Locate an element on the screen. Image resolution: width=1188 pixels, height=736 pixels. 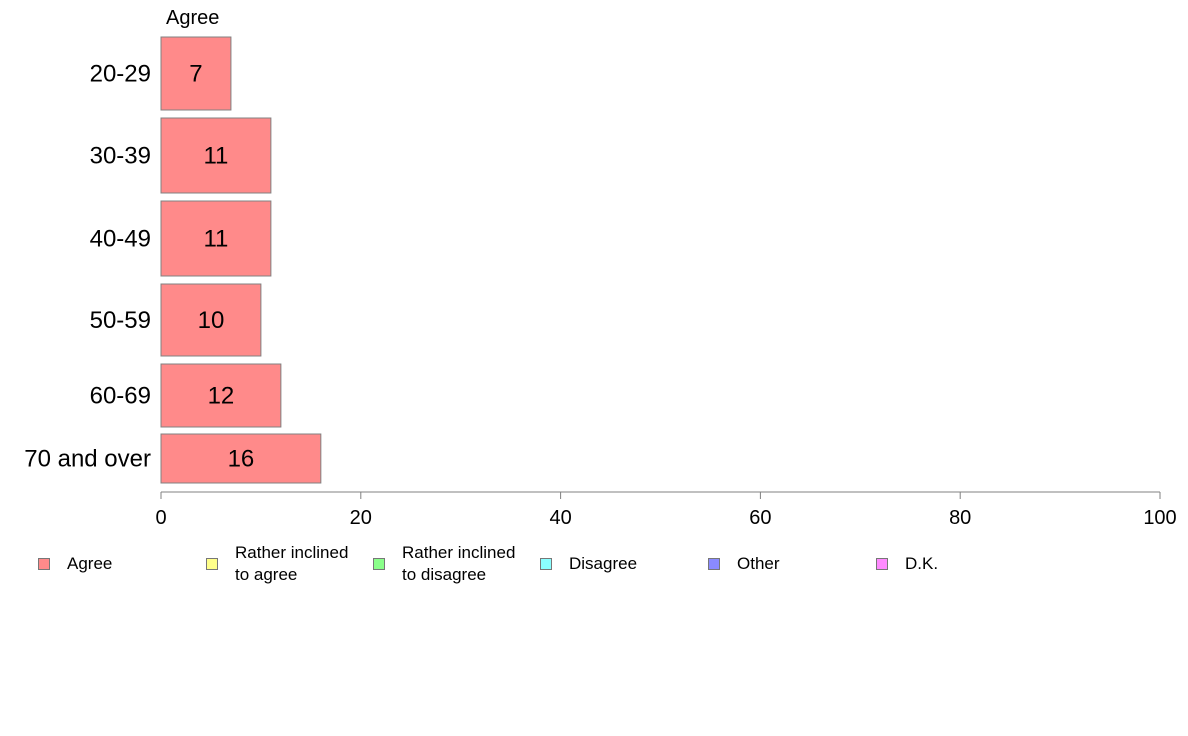
legend-item: Disagree is located at coordinates (588, 564).